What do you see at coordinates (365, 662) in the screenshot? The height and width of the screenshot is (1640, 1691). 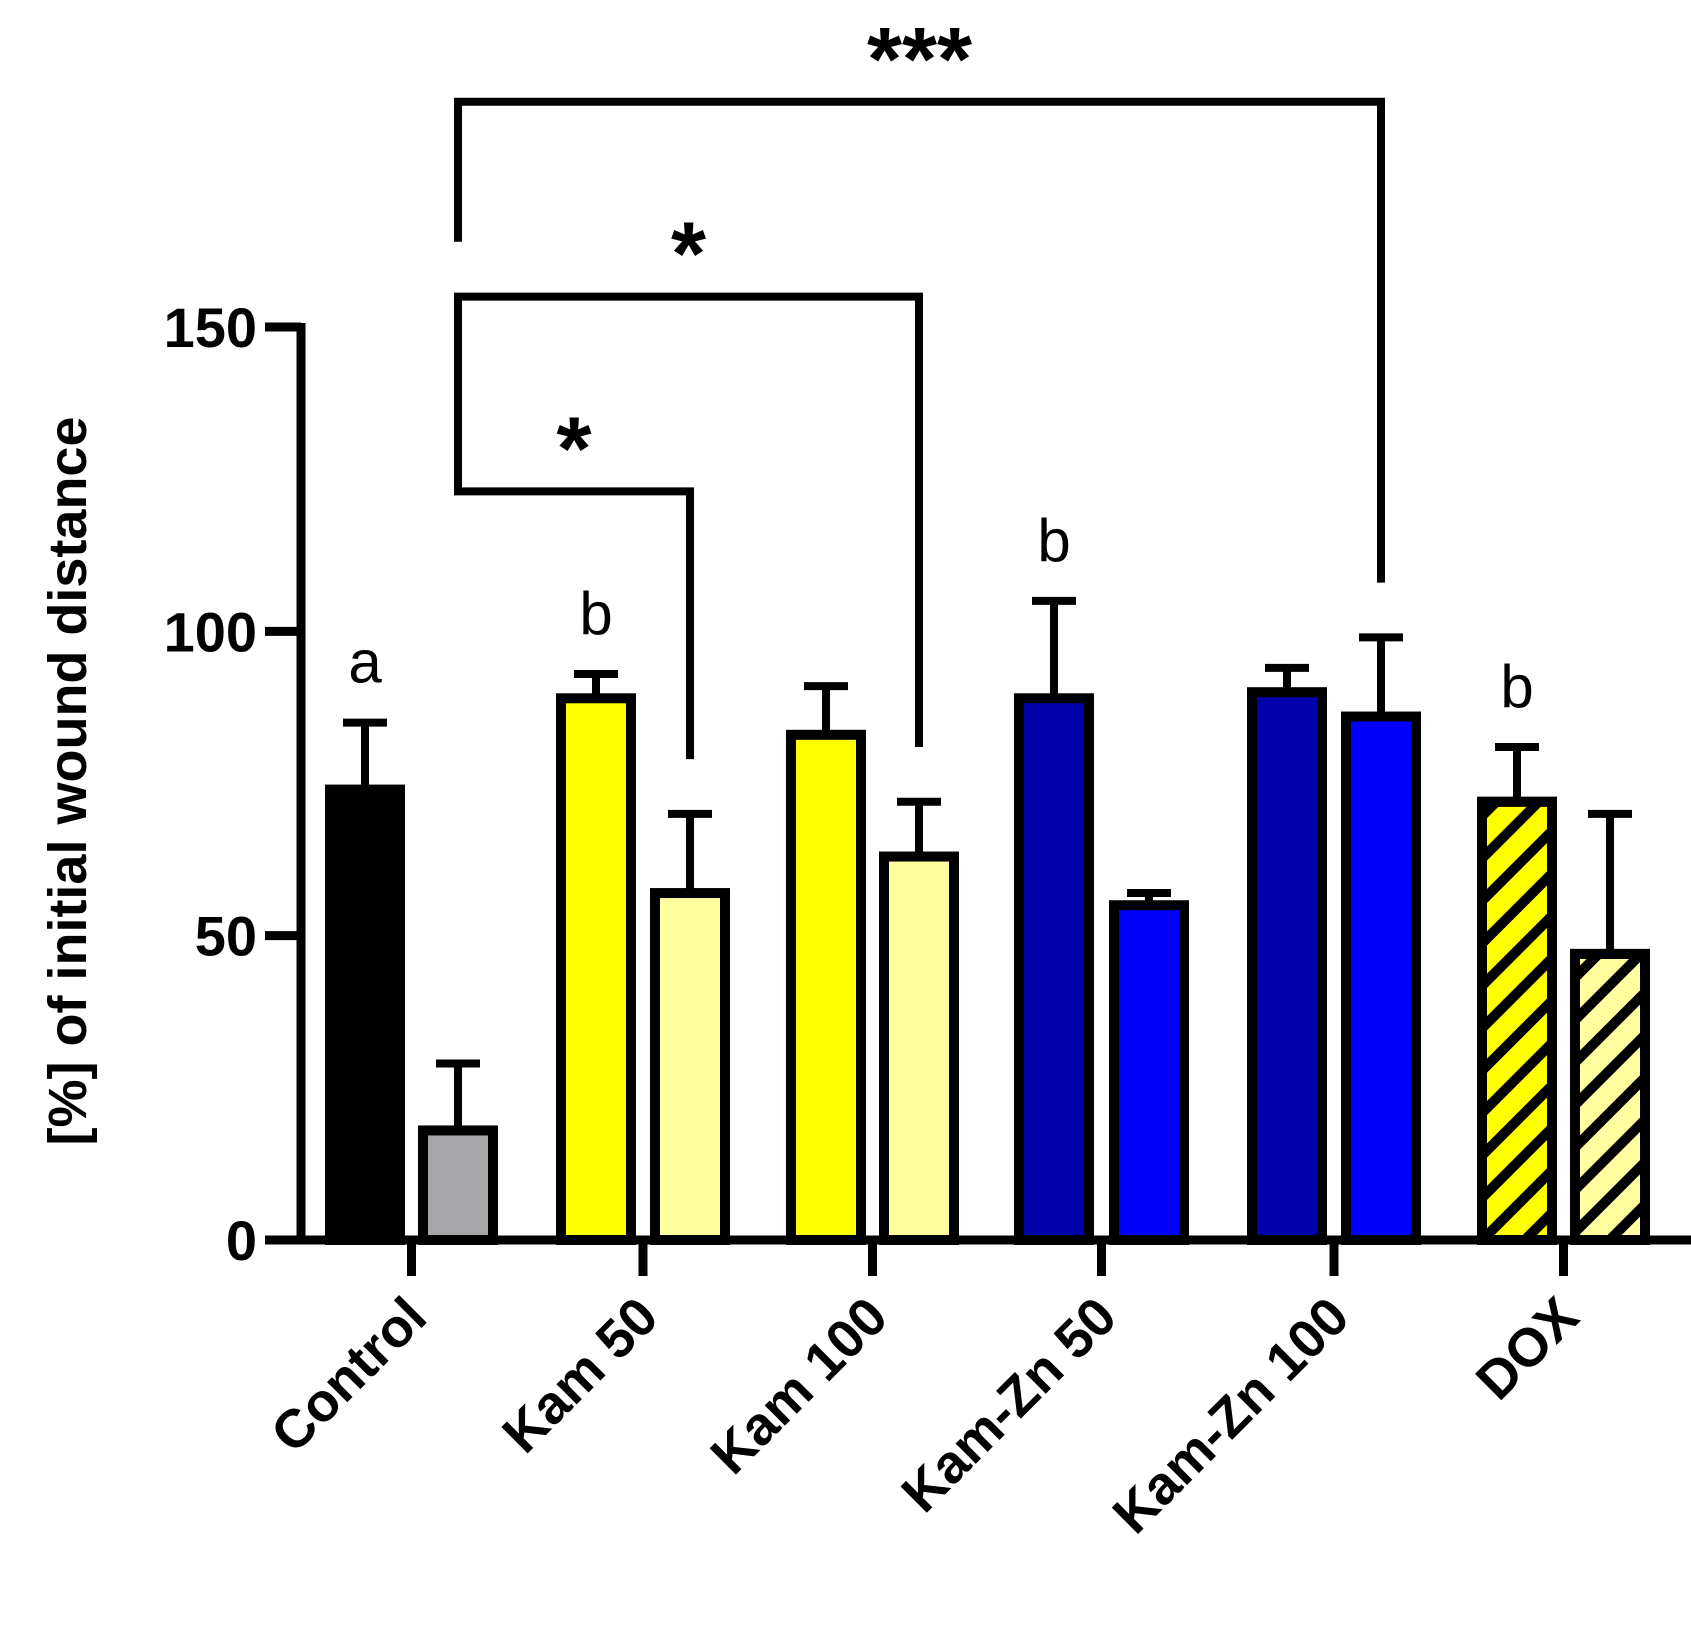 I see `group-letter-1: a` at bounding box center [365, 662].